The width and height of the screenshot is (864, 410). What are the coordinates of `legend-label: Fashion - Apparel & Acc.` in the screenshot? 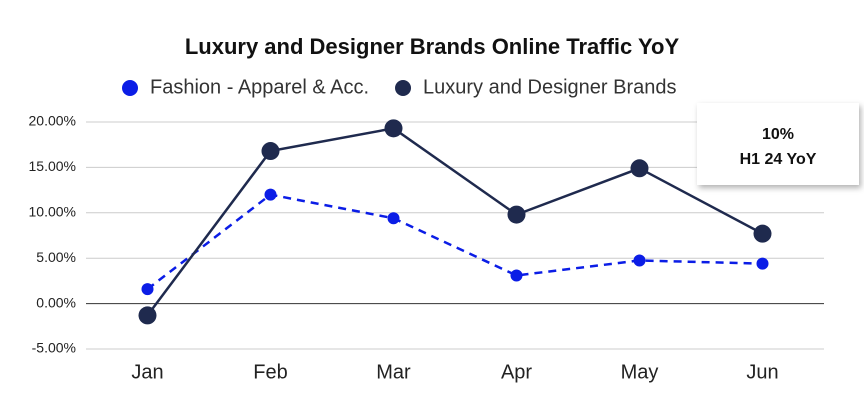 It's located at (259, 87).